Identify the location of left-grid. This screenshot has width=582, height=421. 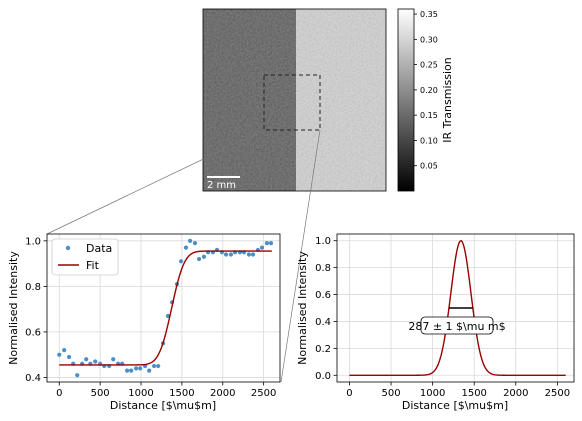
(163, 308).